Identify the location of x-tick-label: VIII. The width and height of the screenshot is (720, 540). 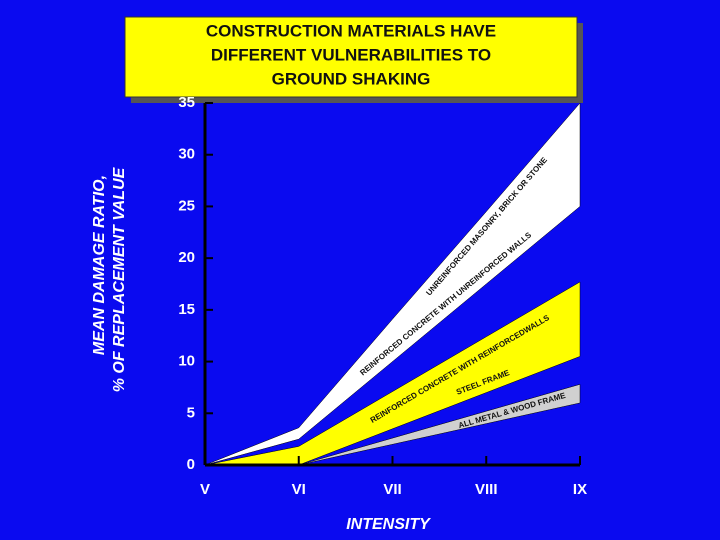
(486, 489).